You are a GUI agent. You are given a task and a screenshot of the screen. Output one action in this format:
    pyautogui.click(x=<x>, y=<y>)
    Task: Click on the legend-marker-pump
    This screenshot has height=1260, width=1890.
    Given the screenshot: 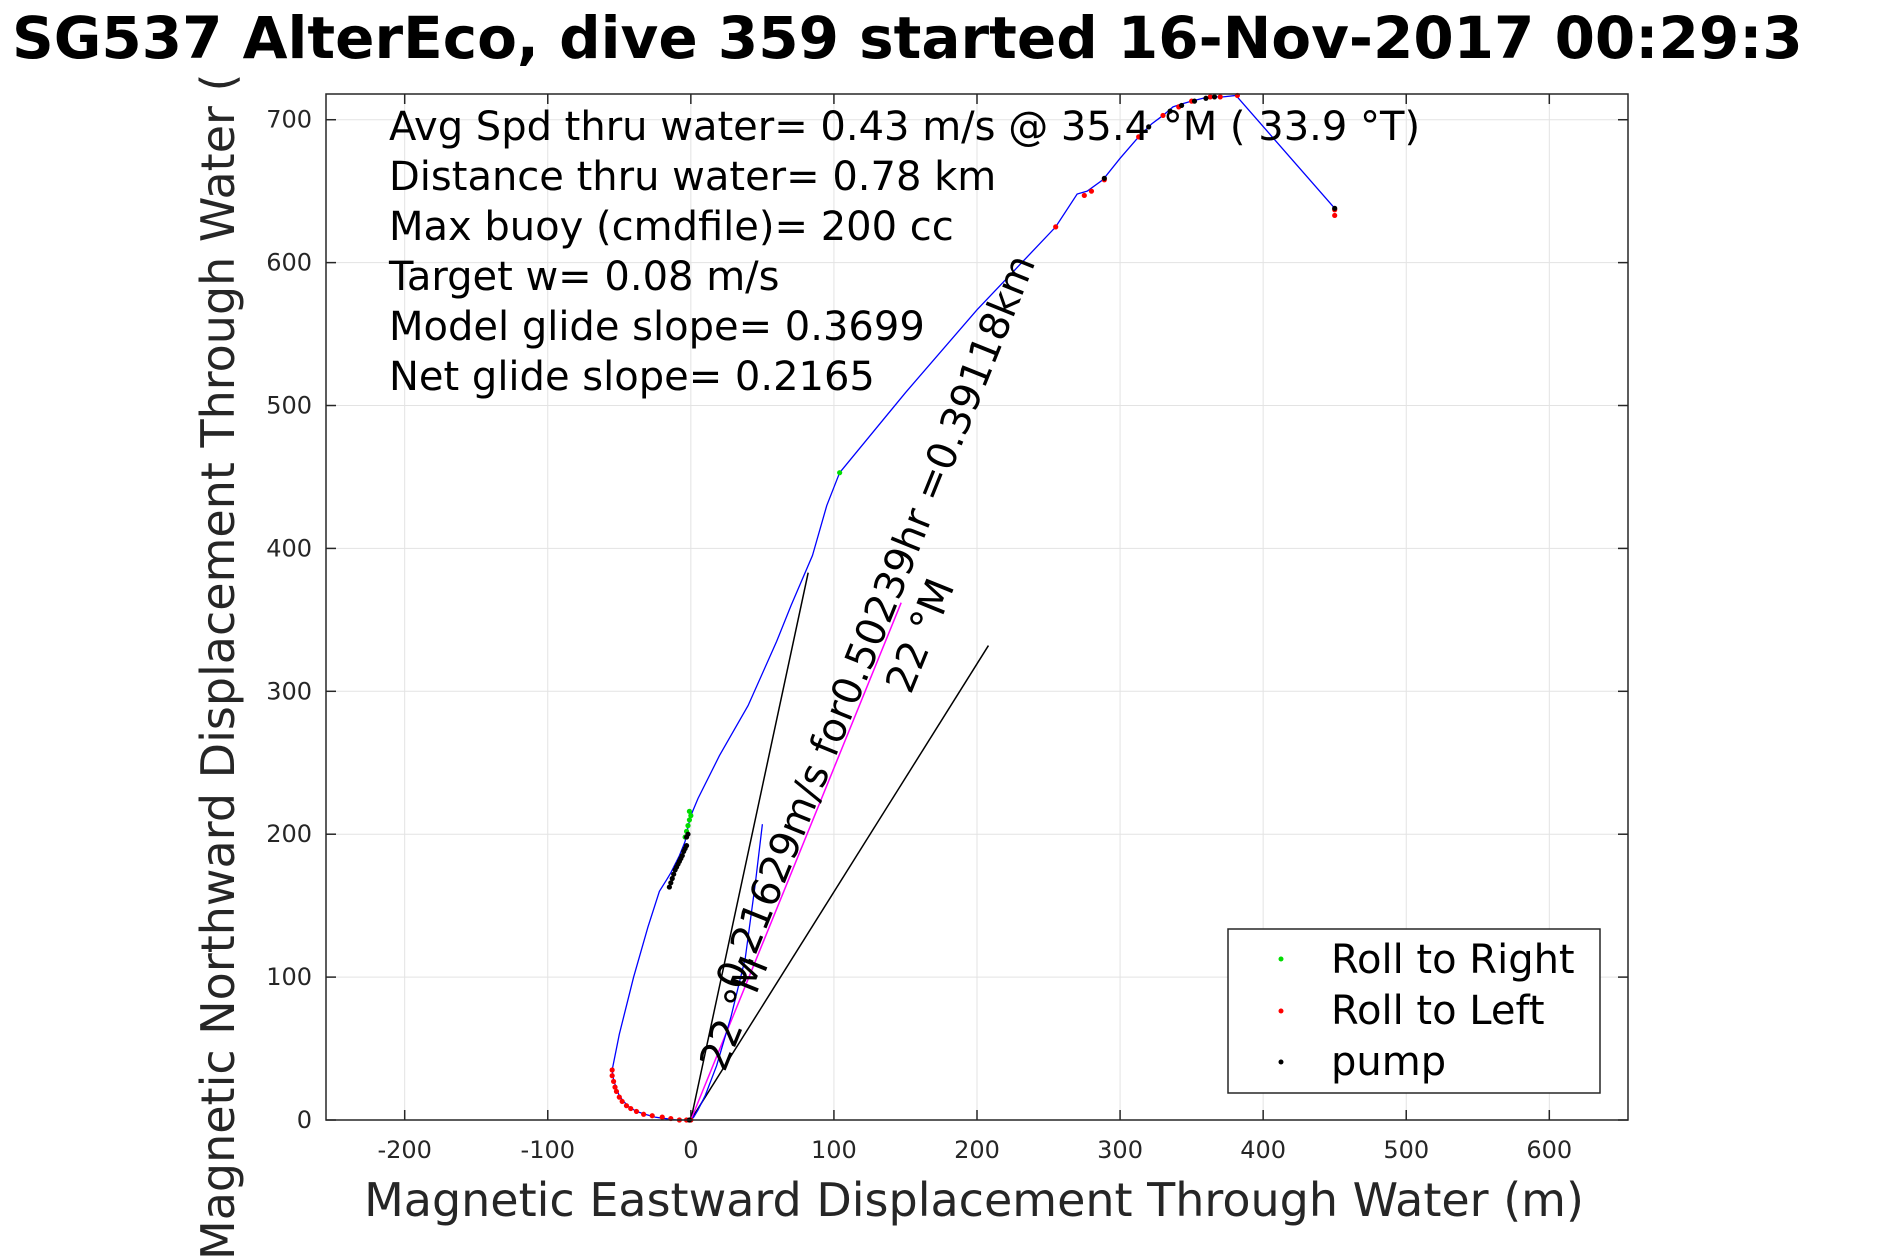 What is the action you would take?
    pyautogui.click(x=1281, y=1062)
    